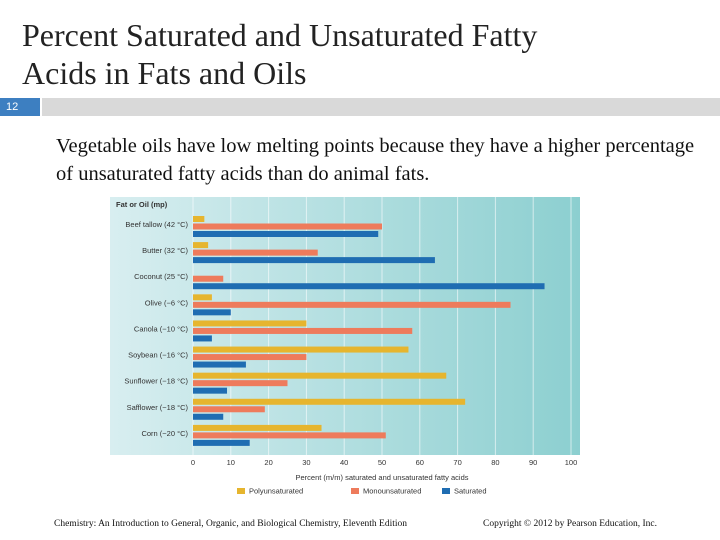 Image resolution: width=720 pixels, height=540 pixels. I want to click on y-tick-label: Safflower (−18 °C), so click(158, 407).